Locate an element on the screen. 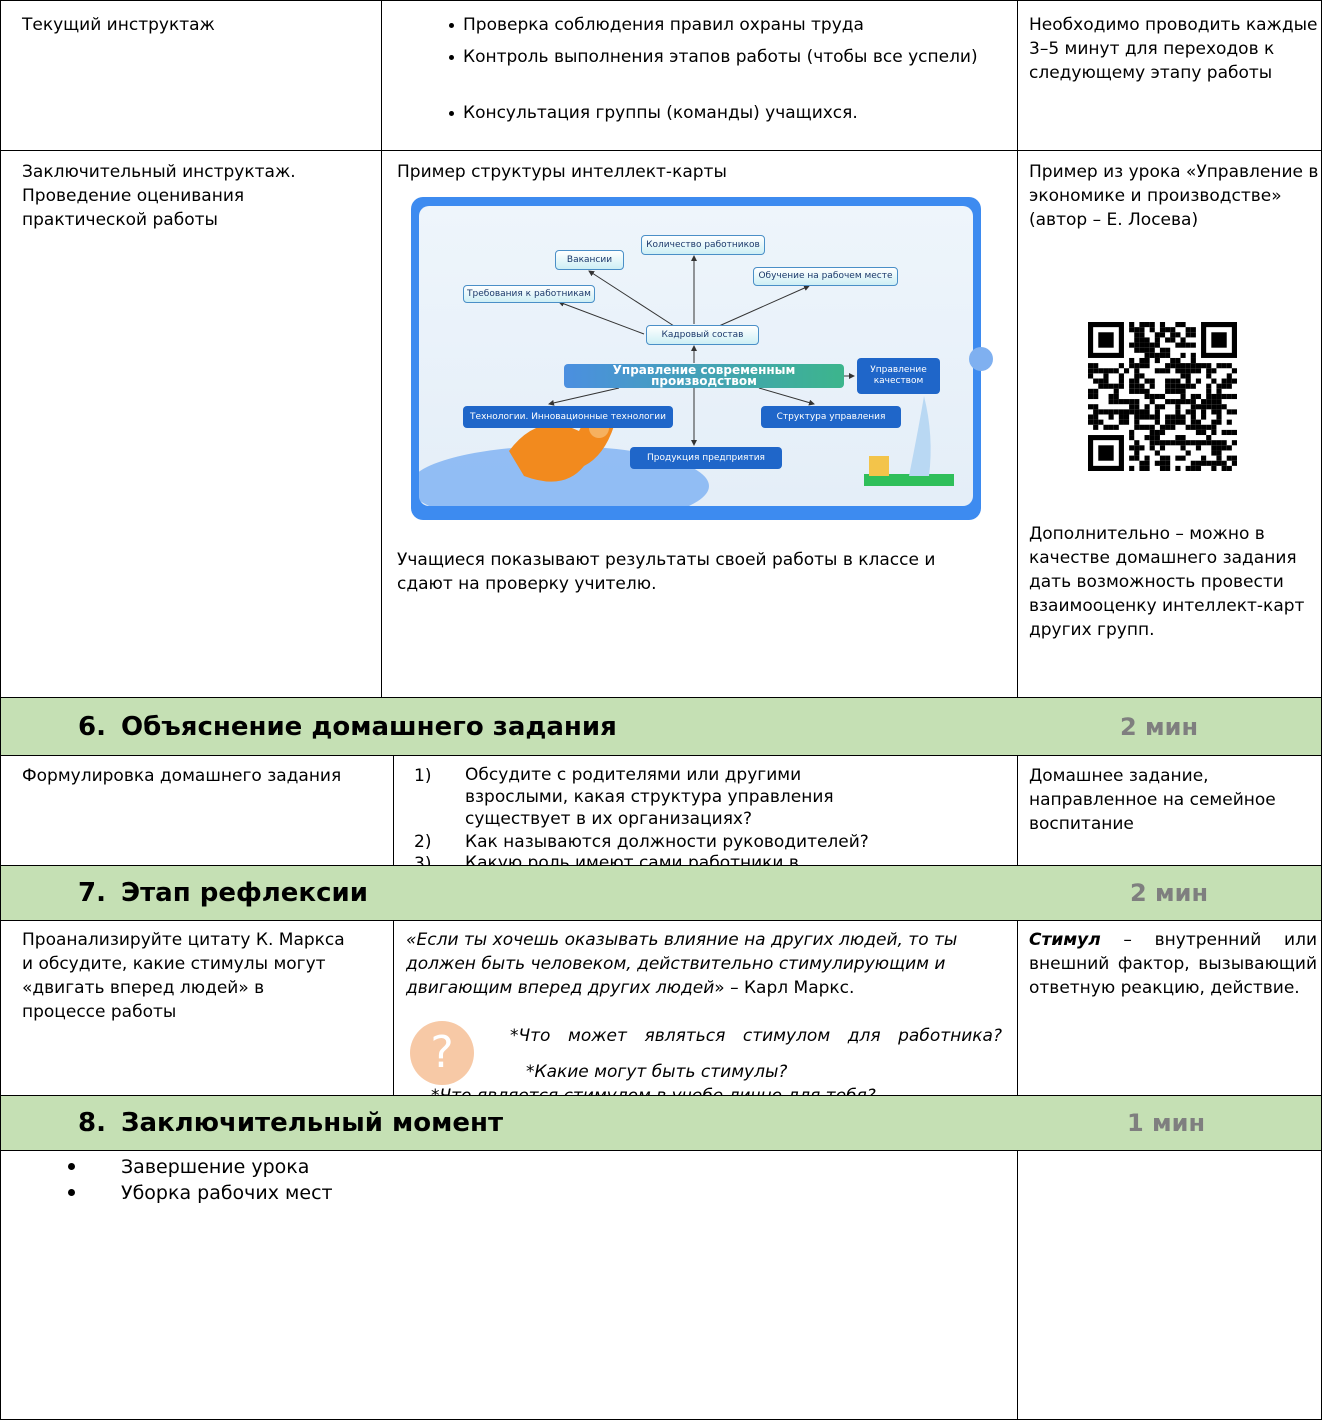  quote-author: » – Карл Маркс. is located at coordinates (784, 988).